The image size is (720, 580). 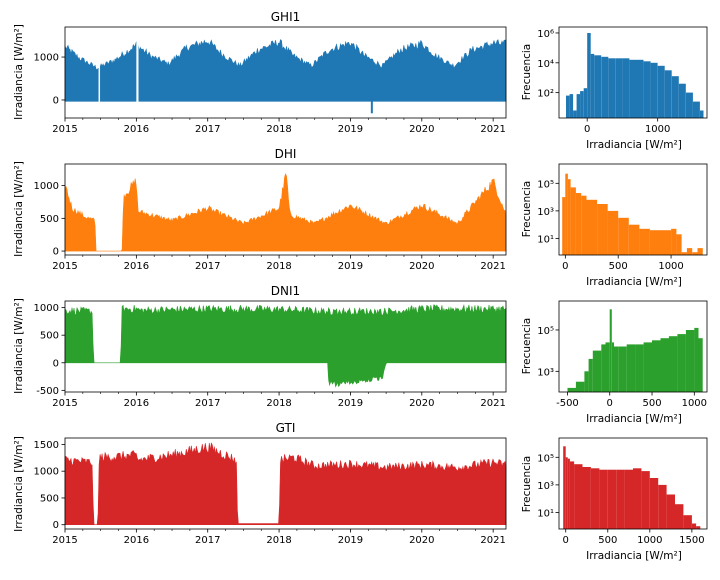 What do you see at coordinates (527, 209) in the screenshot?
I see `hist-ylabel-dhi: Frecuencia` at bounding box center [527, 209].